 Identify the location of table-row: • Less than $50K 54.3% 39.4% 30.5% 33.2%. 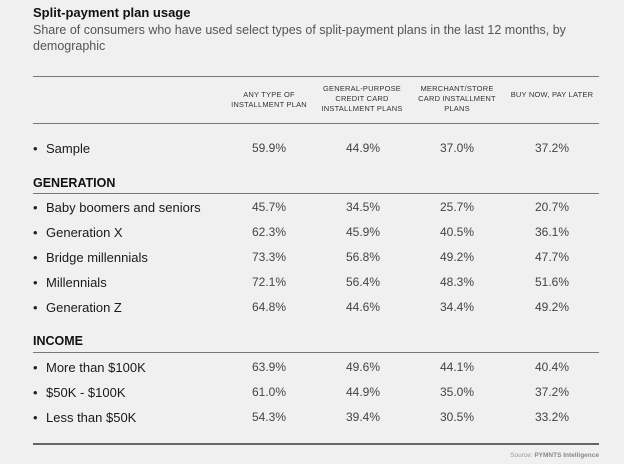
(316, 419).